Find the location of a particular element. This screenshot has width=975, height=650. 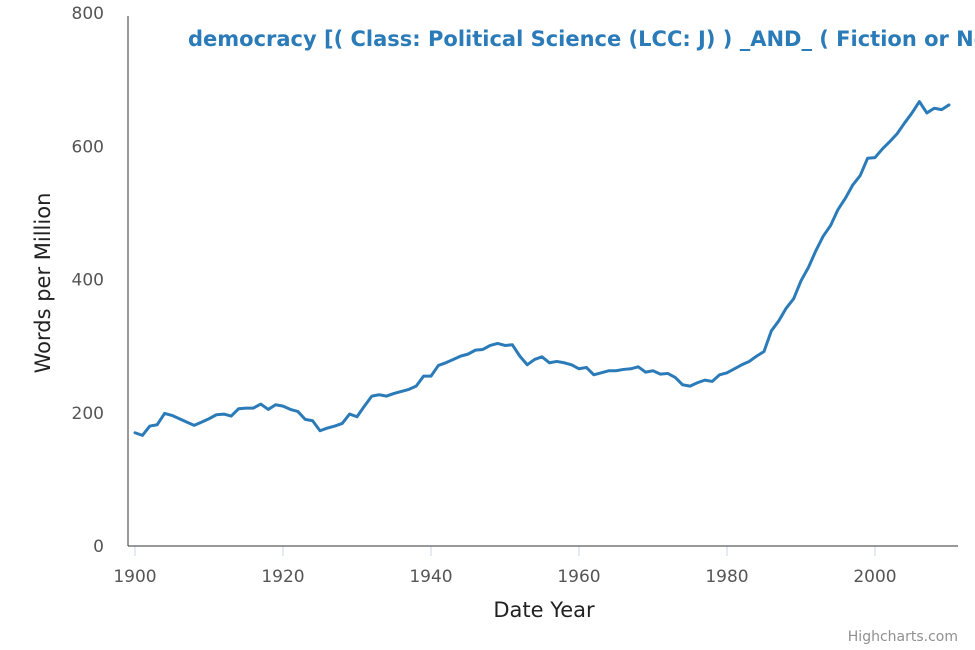

y-tick-label-0: 0 is located at coordinates (98, 547).